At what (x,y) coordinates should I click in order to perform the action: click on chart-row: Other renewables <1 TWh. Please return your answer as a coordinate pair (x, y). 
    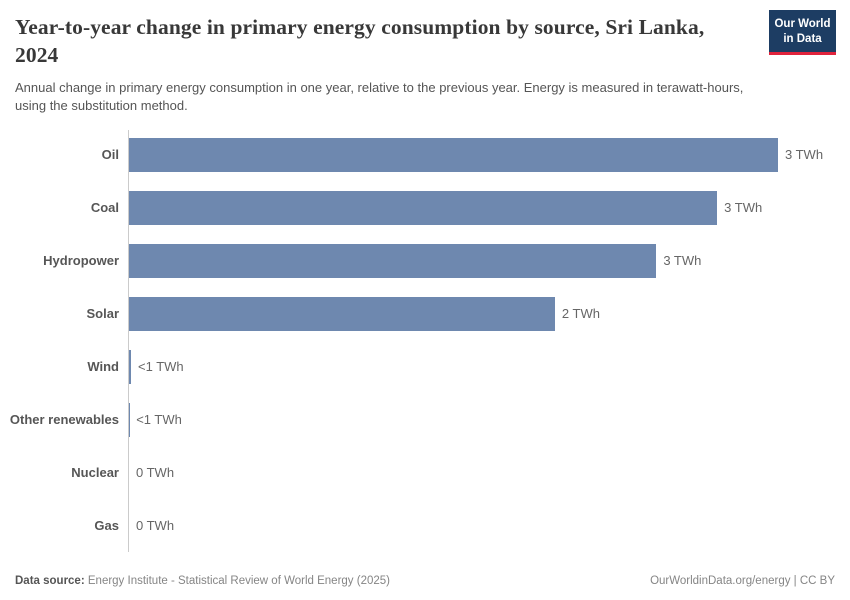
    Looking at the image, I should click on (425, 419).